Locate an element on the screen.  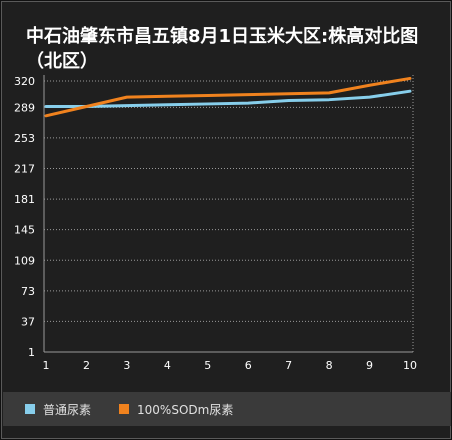
legend: 普通尿素 100%SODm尿素 is located at coordinates (227, 409).